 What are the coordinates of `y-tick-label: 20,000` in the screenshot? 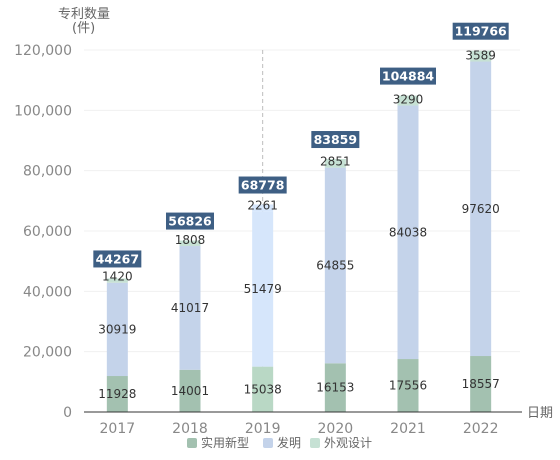 It's located at (47, 353).